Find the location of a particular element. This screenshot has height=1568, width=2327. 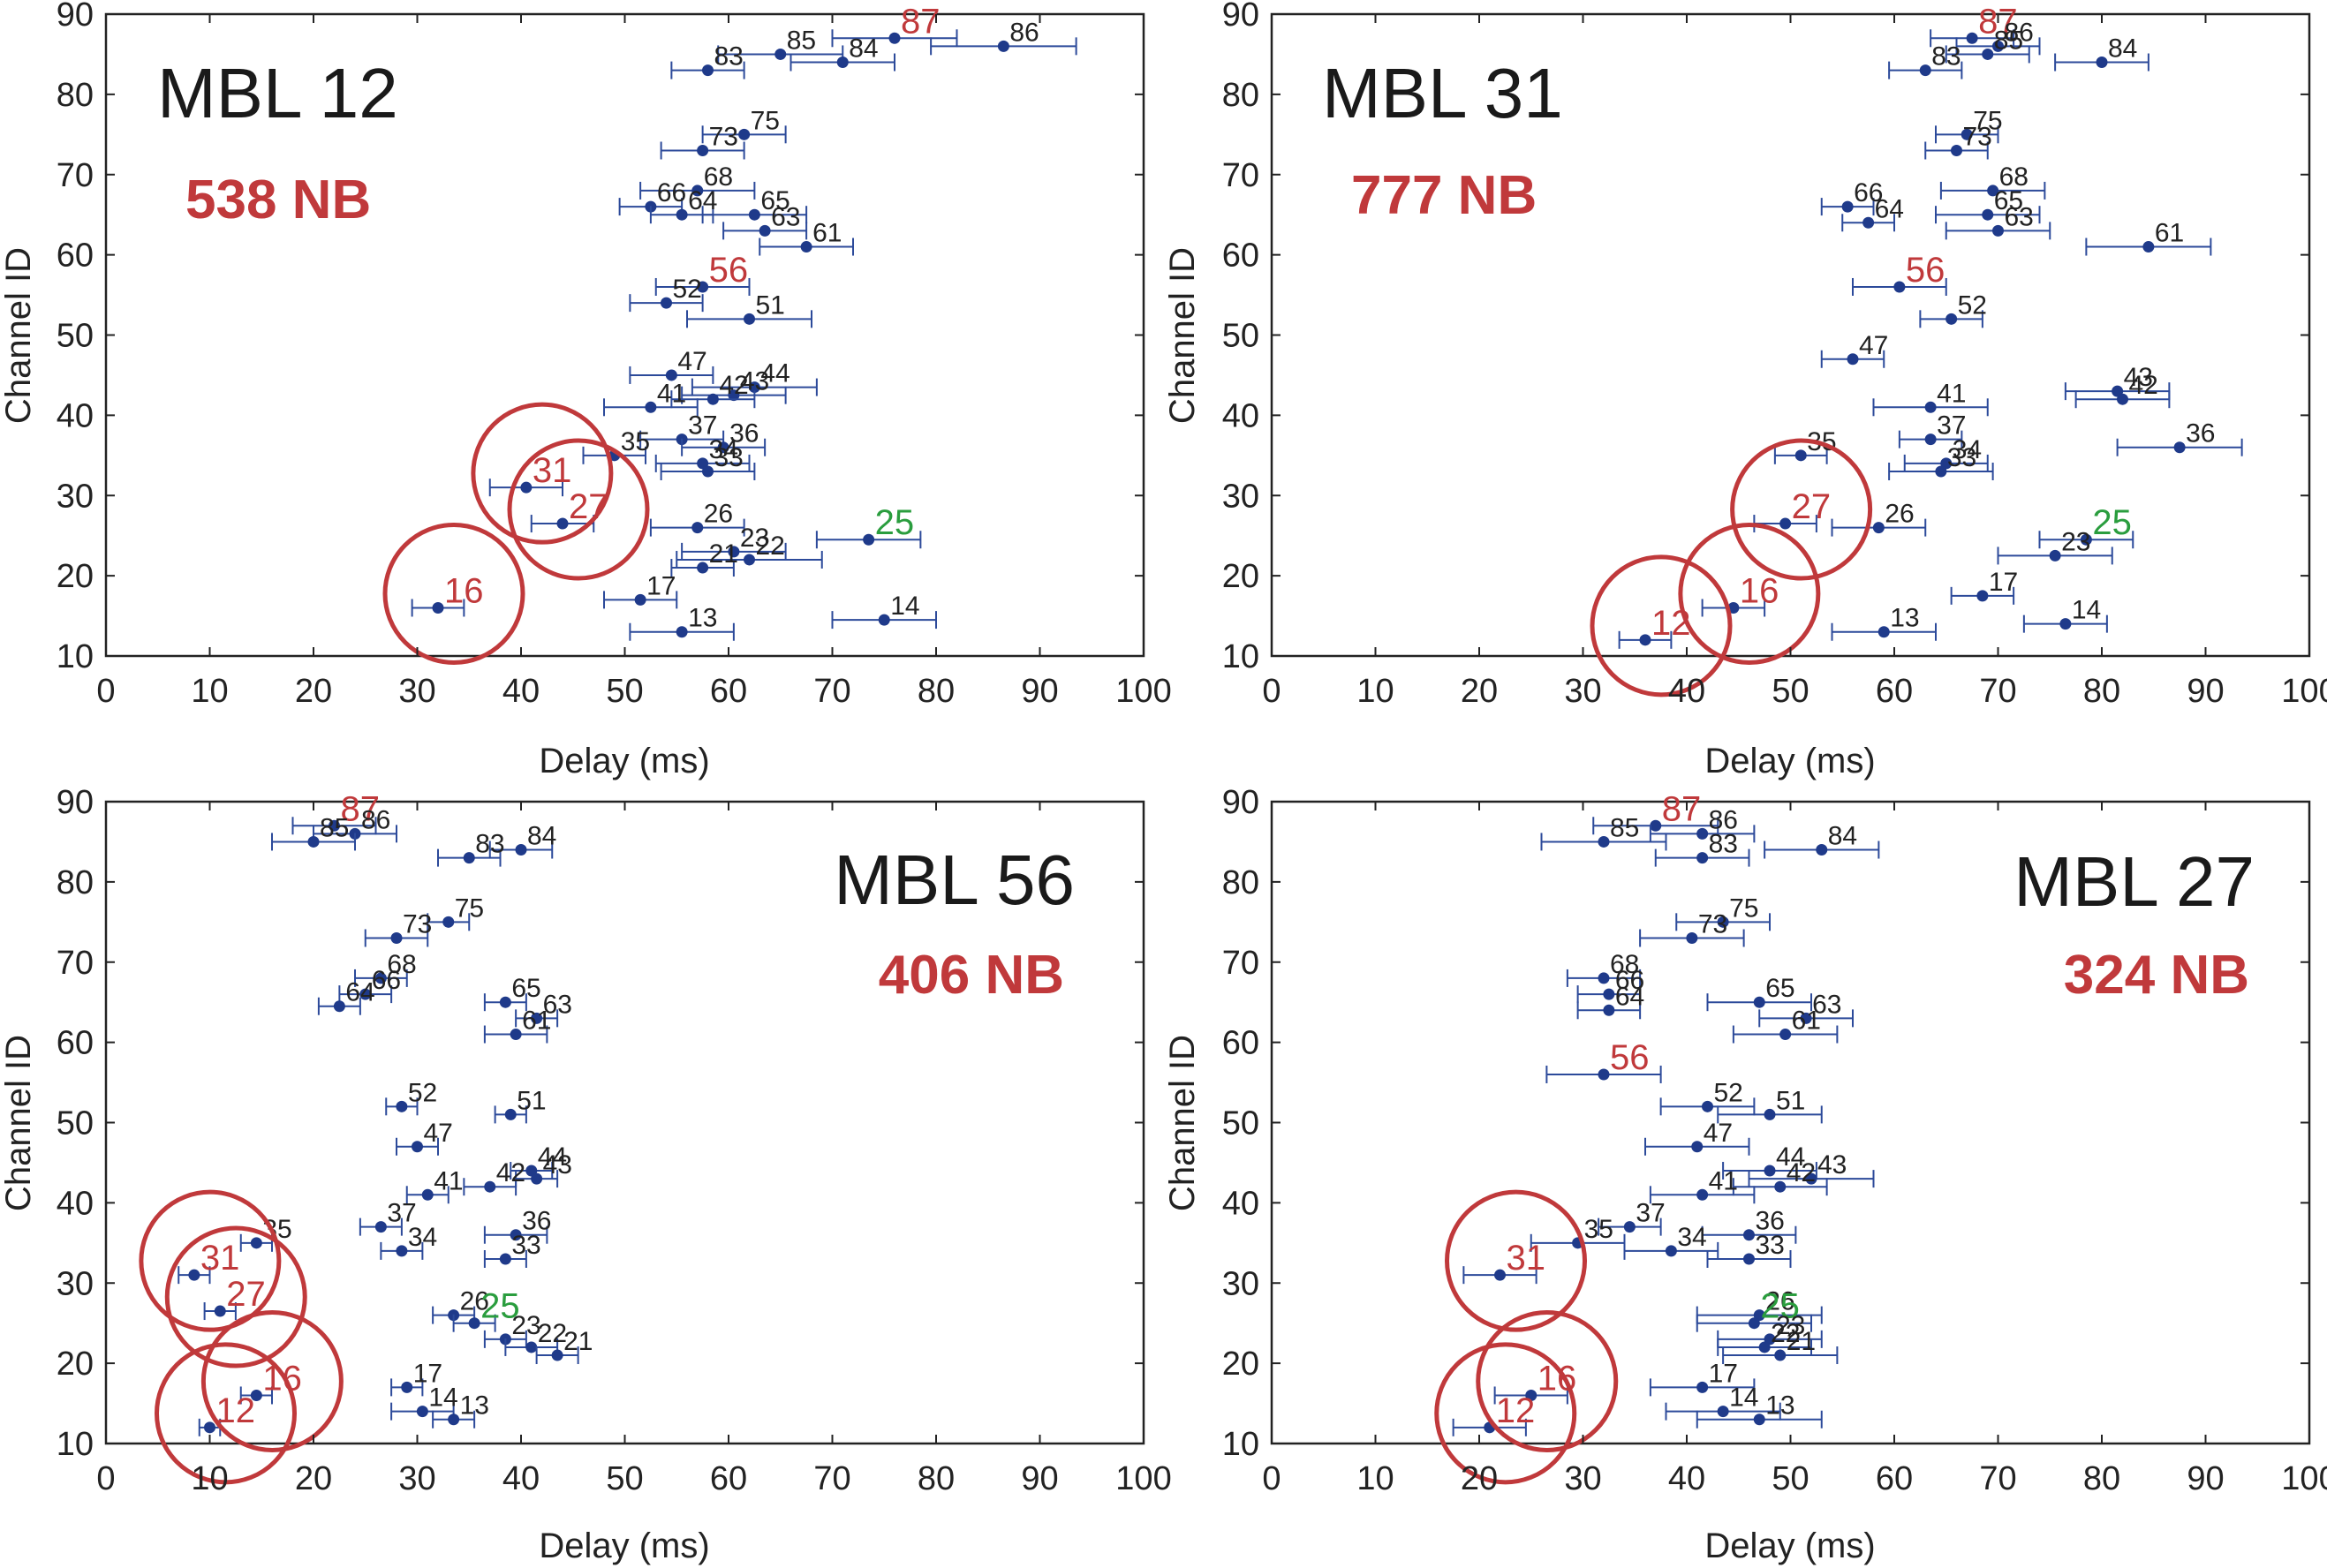

y-tick-label: 20 is located at coordinates (75, 1364).